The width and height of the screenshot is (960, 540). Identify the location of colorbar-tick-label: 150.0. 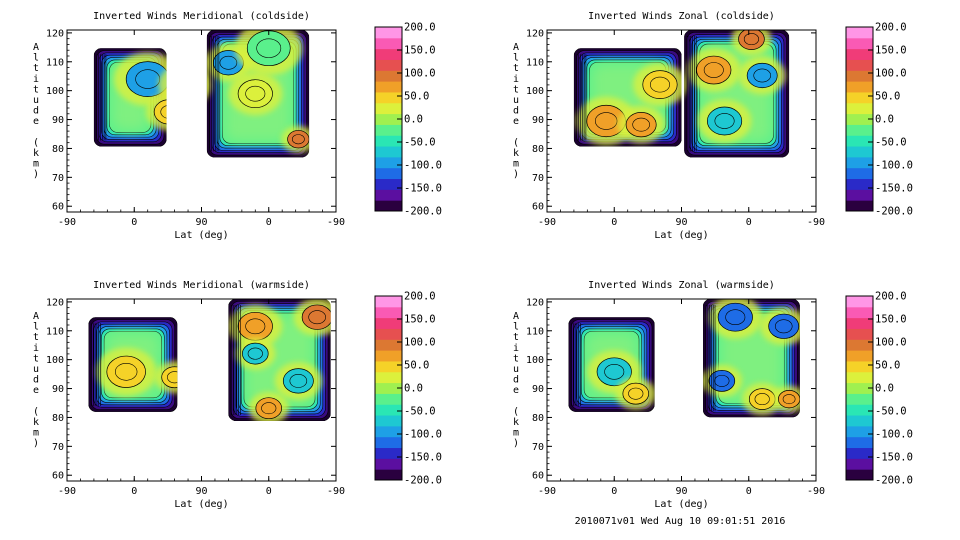
(891, 320).